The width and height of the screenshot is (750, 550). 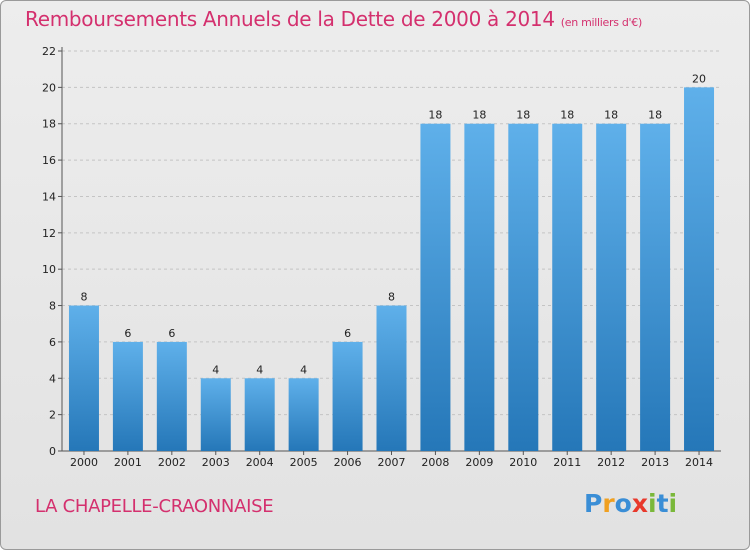 I want to click on logo-letter: o, so click(x=623, y=503).